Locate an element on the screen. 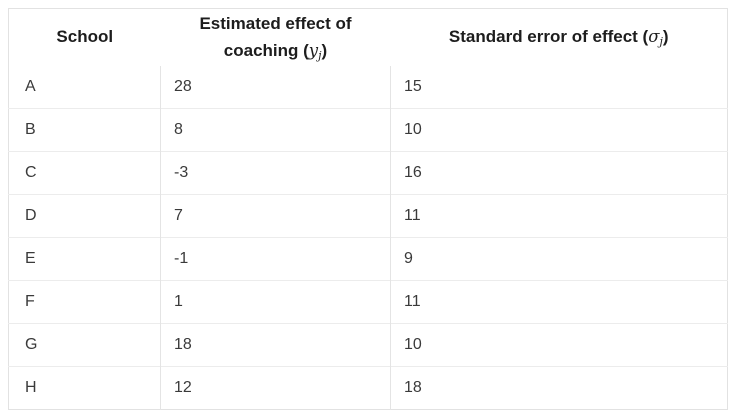 The width and height of the screenshot is (735, 418). school-cell: G is located at coordinates (84, 345).